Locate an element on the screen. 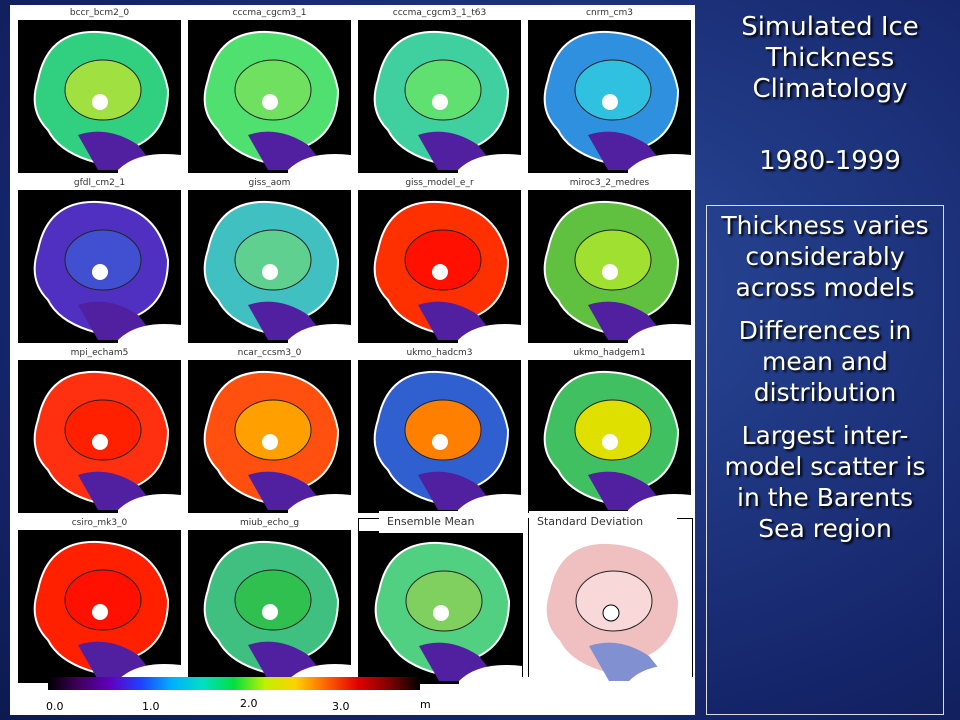 The image size is (960, 720). panel-title: mpi_echam5 is located at coordinates (99, 353).